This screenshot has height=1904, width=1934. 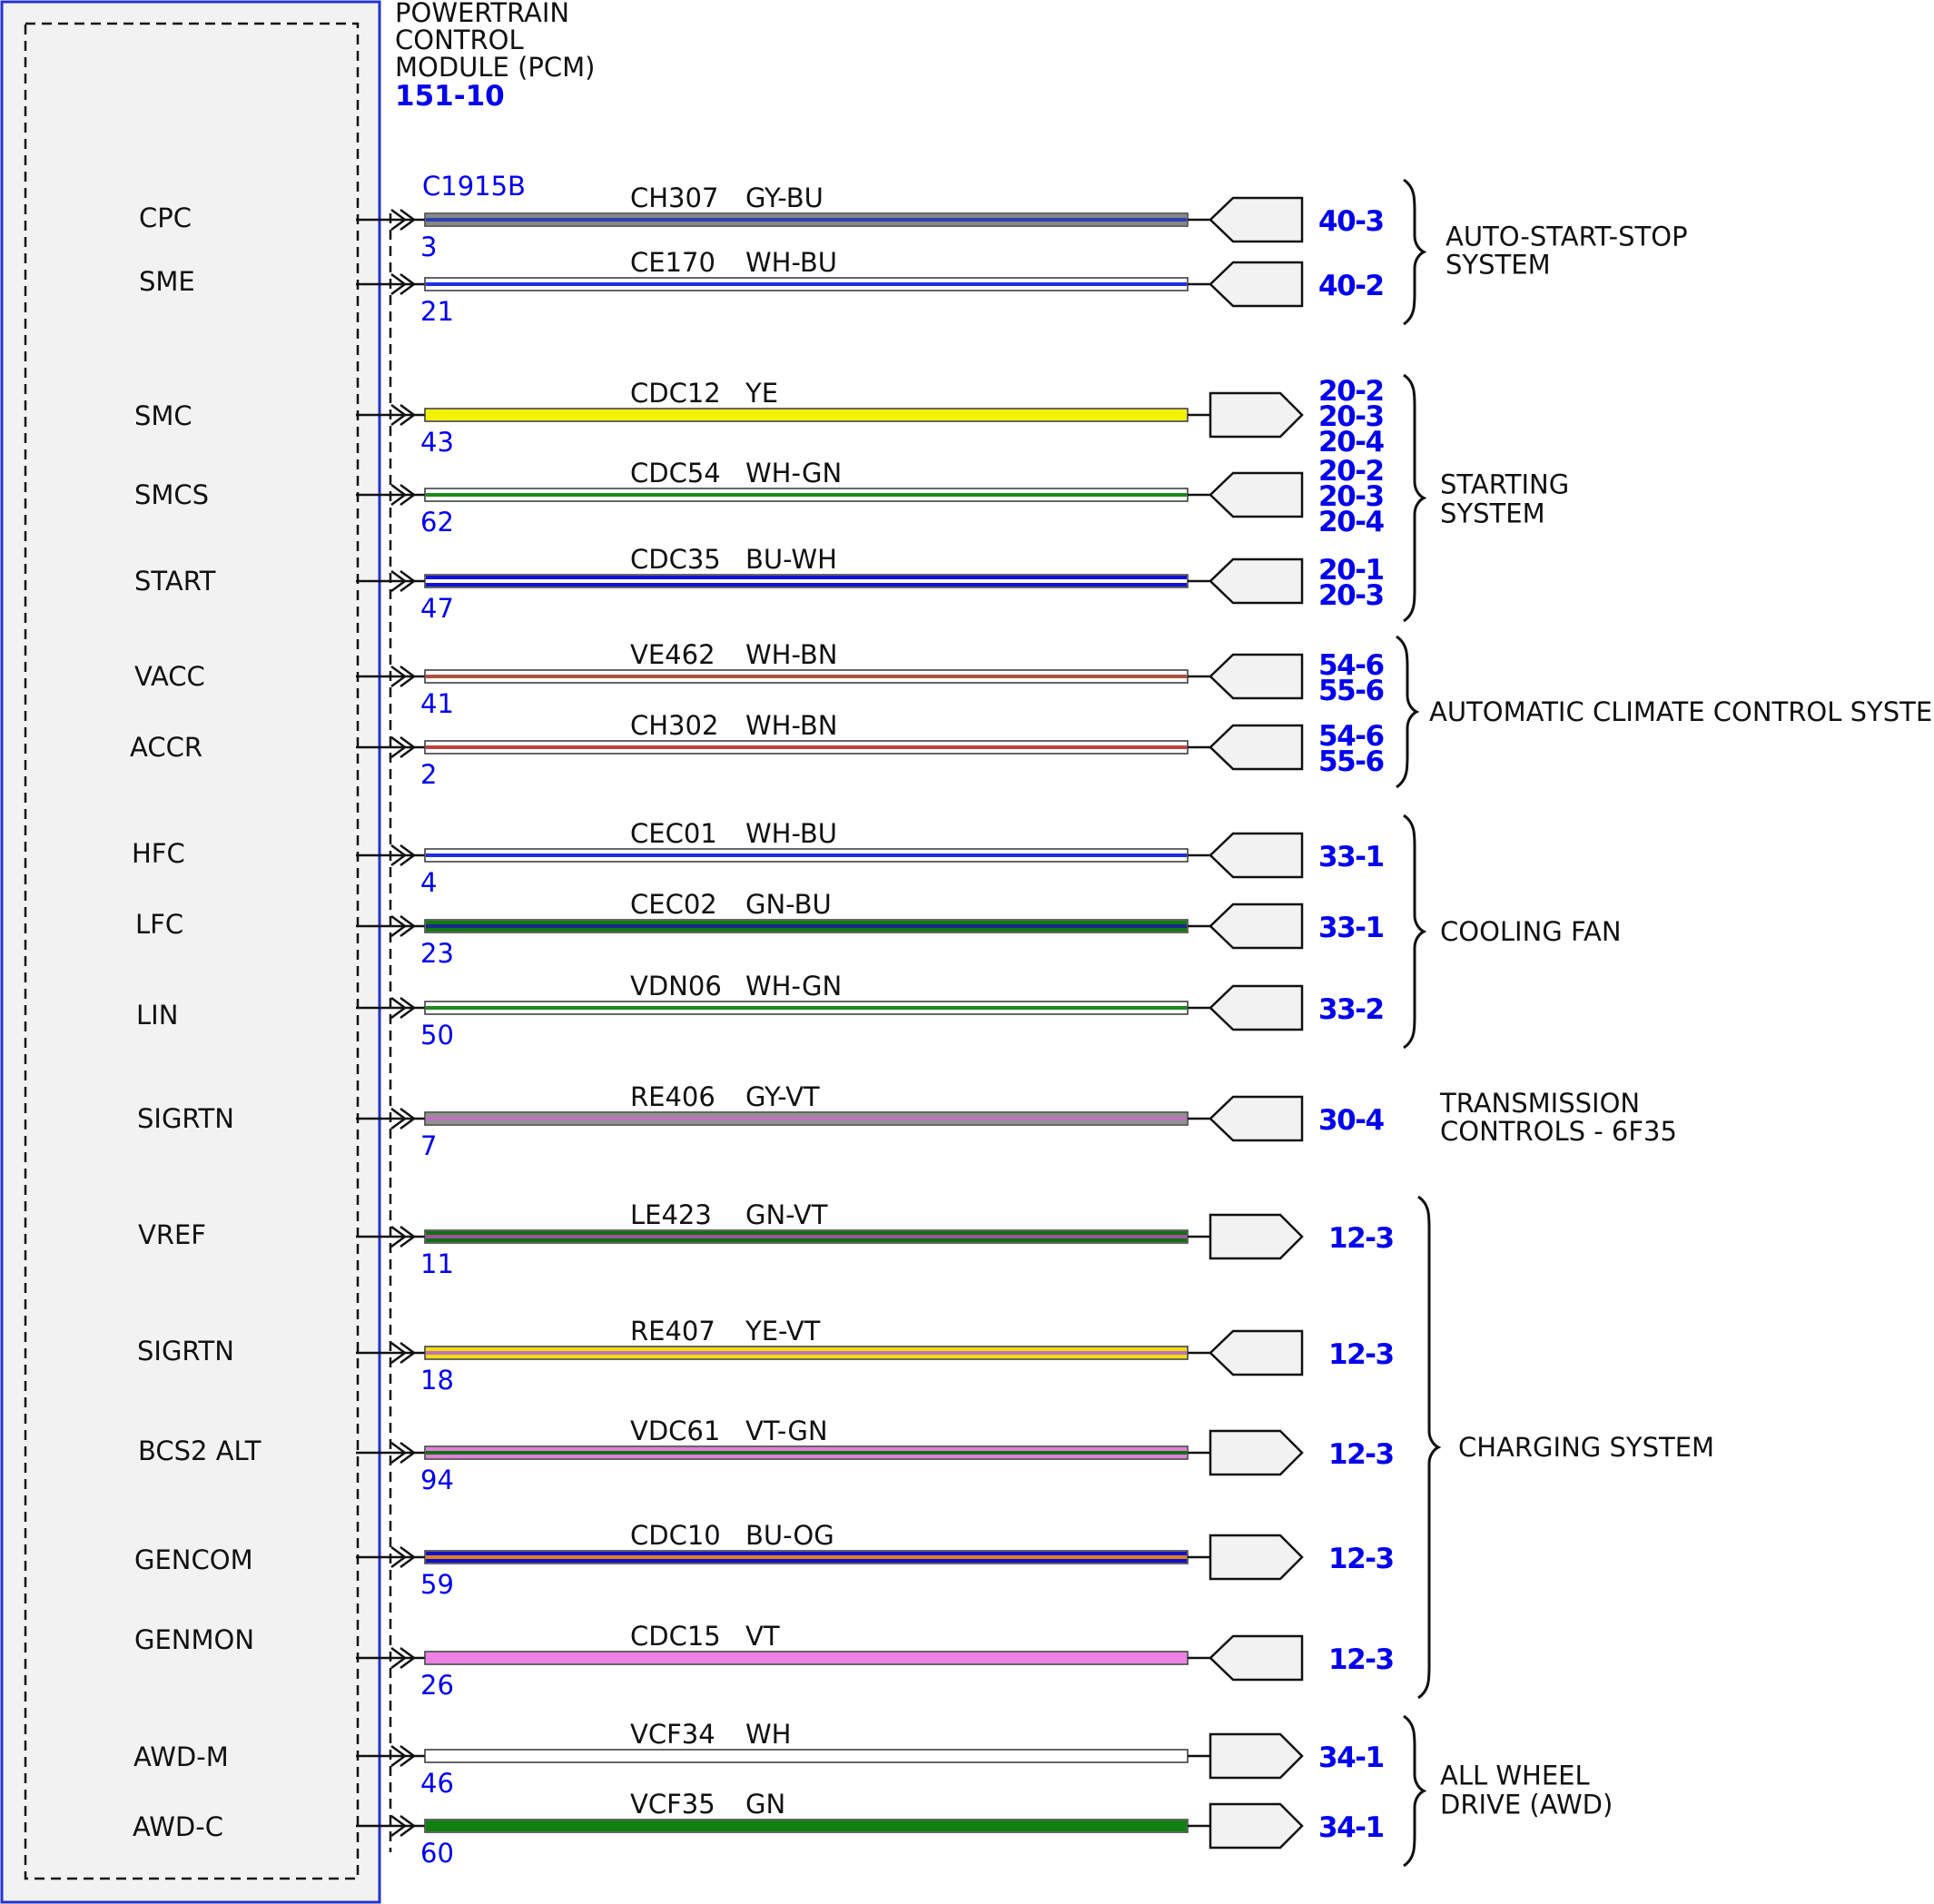 What do you see at coordinates (760, 417) in the screenshot?
I see `circuit-row: SMC 43 CDC12 YE 20-220-320-4` at bounding box center [760, 417].